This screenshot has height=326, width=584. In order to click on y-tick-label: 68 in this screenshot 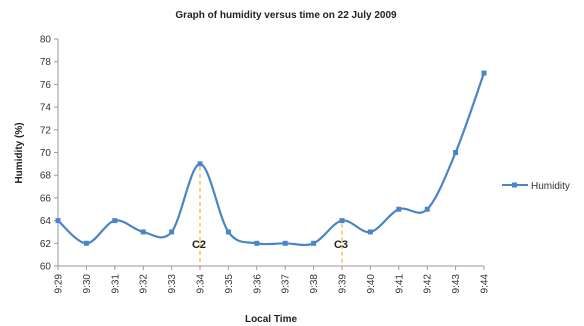, I will do `click(46, 176)`.